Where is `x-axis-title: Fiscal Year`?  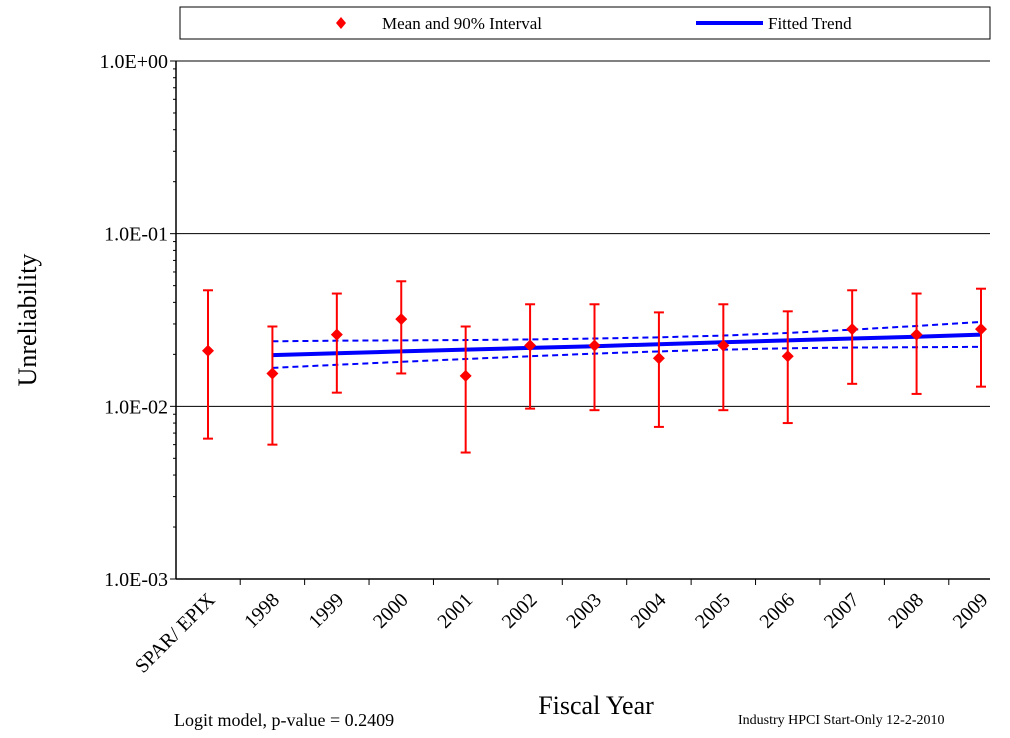 x-axis-title: Fiscal Year is located at coordinates (596, 705).